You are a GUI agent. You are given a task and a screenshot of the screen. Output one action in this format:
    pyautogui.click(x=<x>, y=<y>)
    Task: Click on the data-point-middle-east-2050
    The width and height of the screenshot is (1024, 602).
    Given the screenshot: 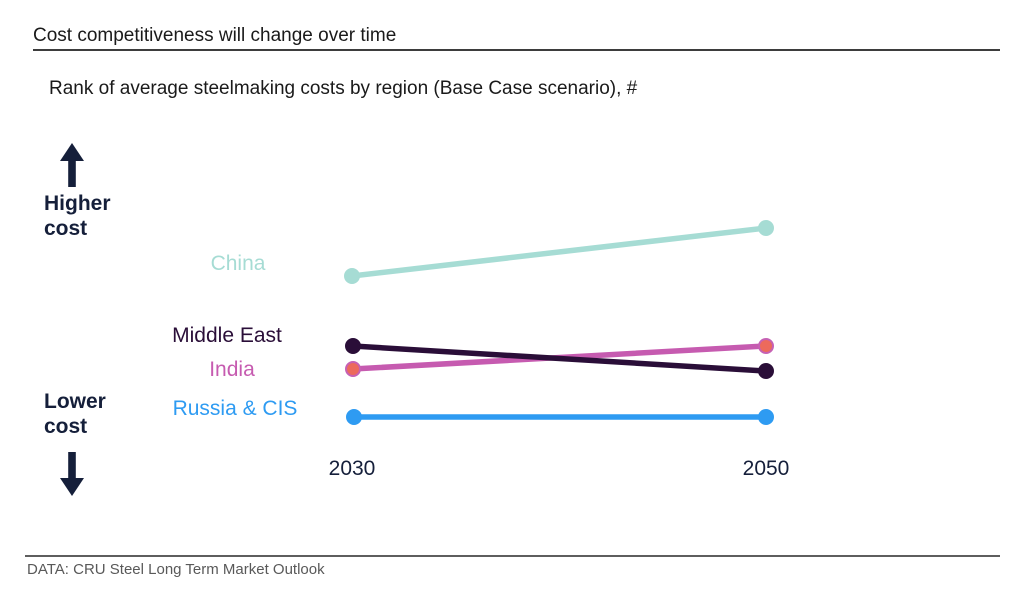 What is the action you would take?
    pyautogui.click(x=766, y=371)
    